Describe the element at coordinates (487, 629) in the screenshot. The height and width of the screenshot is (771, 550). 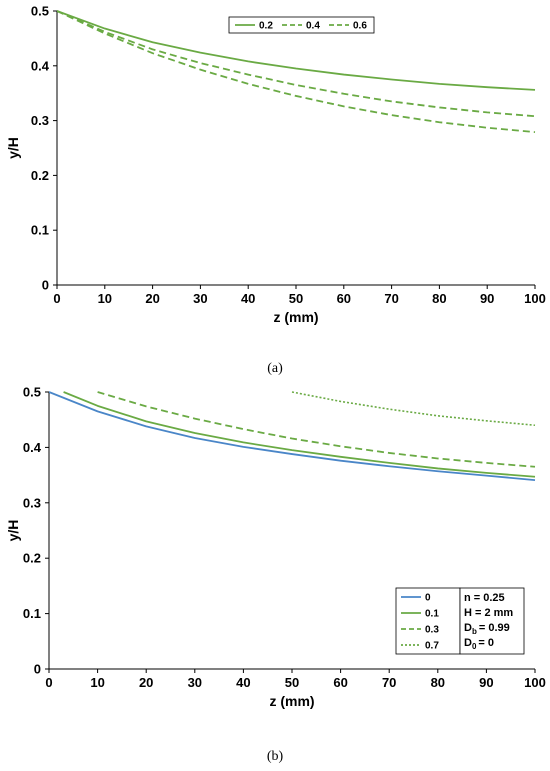
I see `param-db: Db = 0.99` at that location.